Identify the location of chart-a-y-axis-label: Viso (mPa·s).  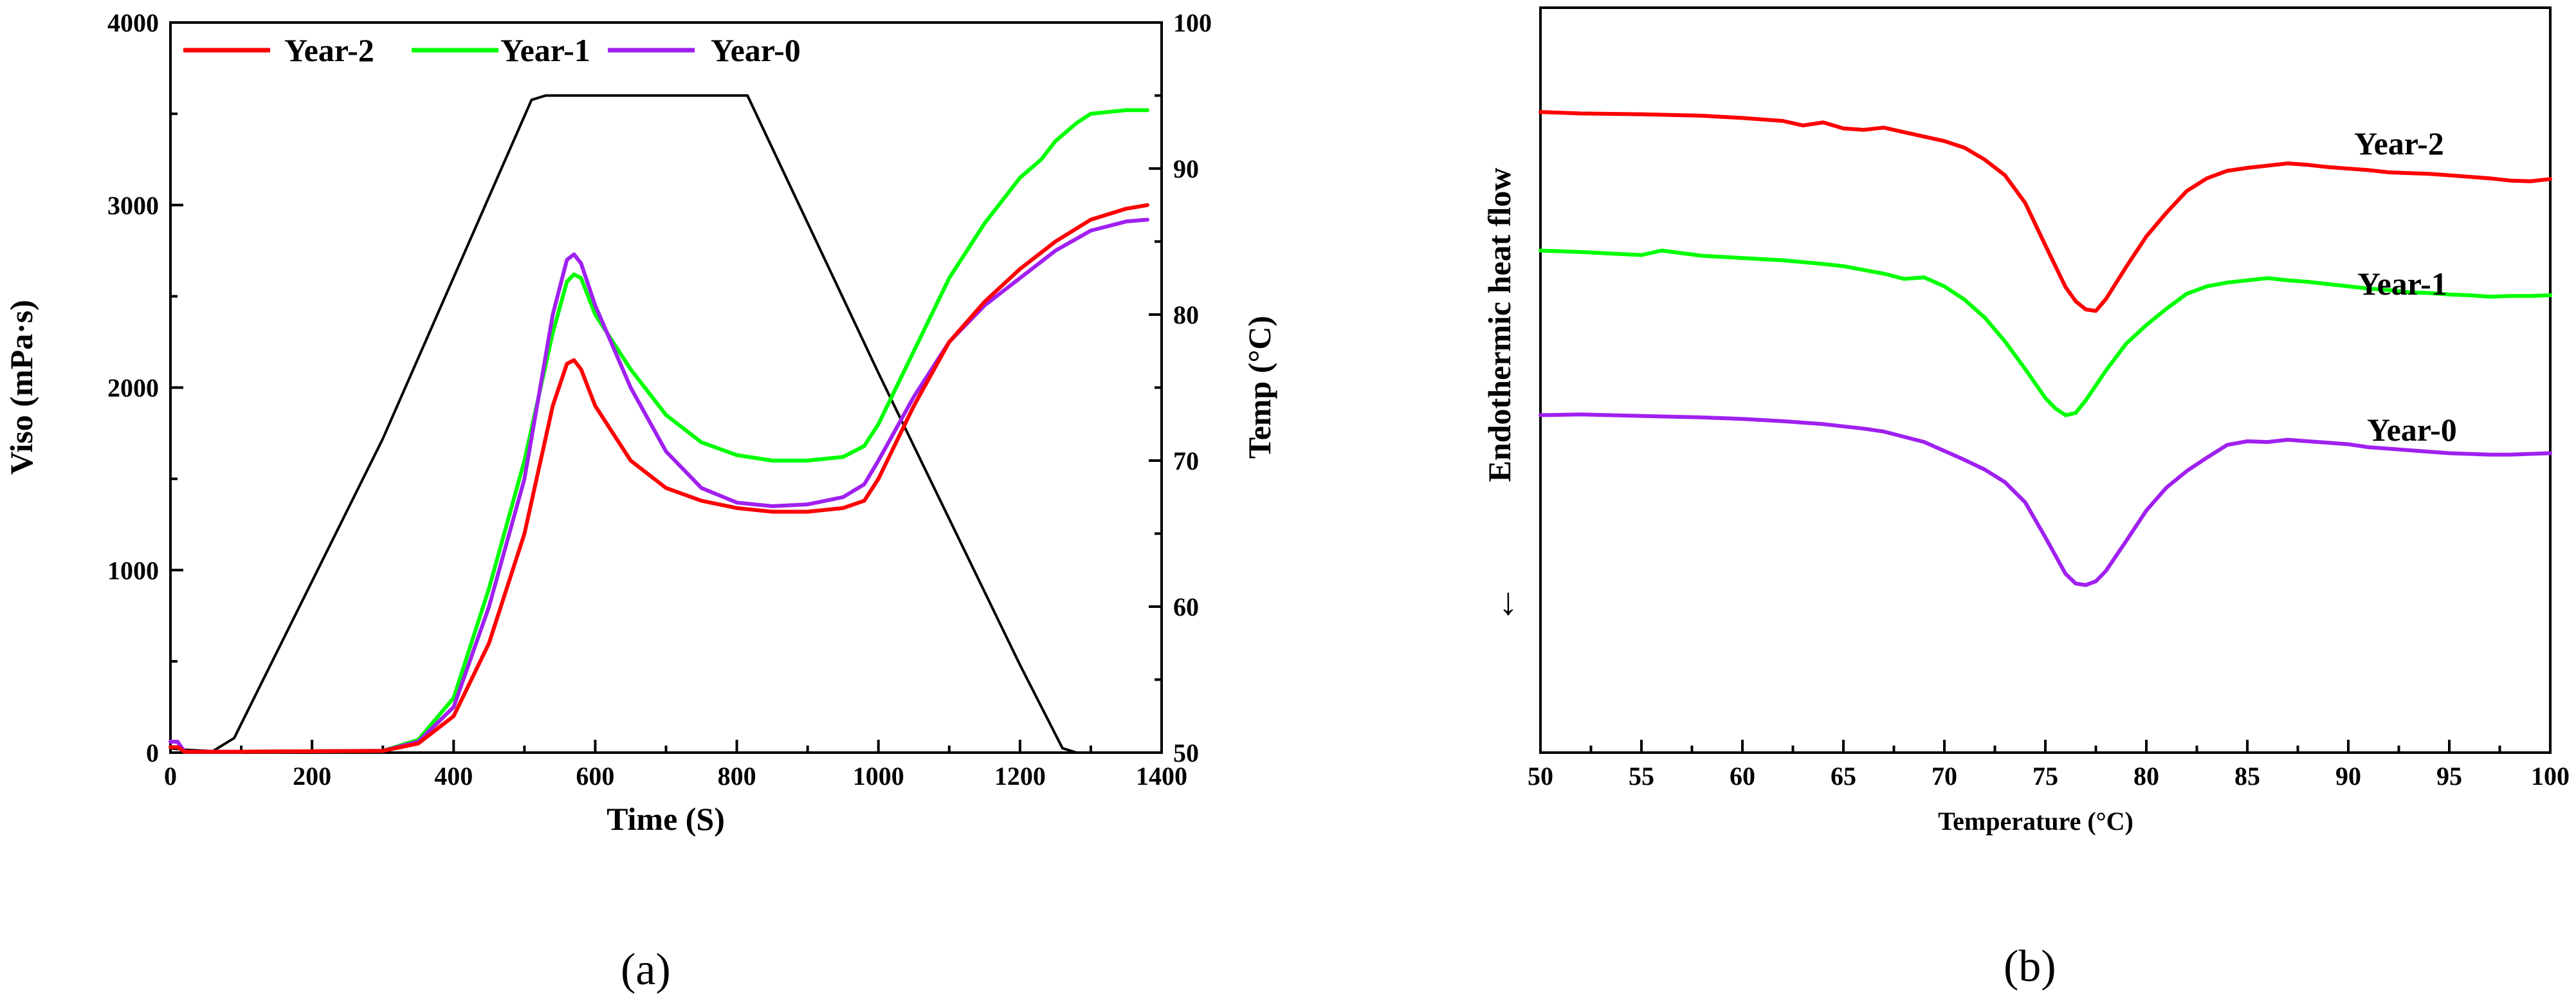
(21, 388).